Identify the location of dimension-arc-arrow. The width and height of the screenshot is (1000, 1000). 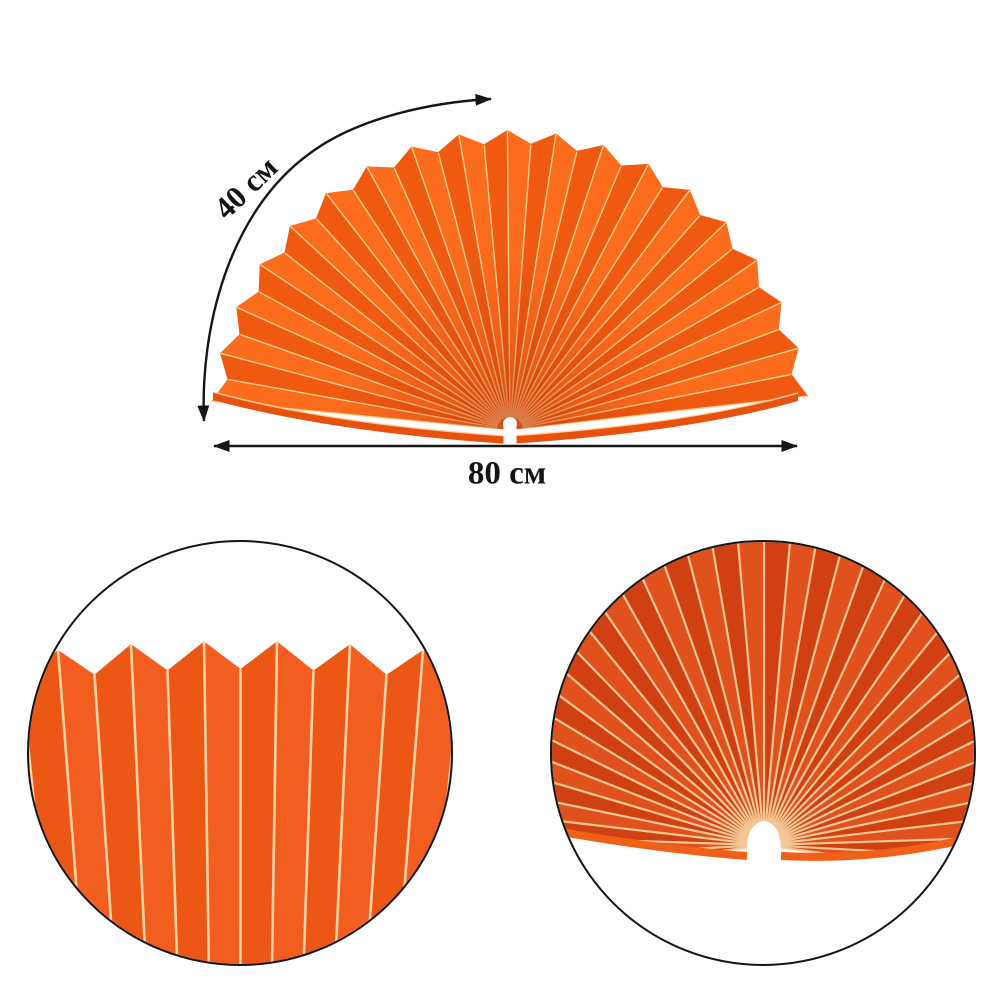
(344, 257).